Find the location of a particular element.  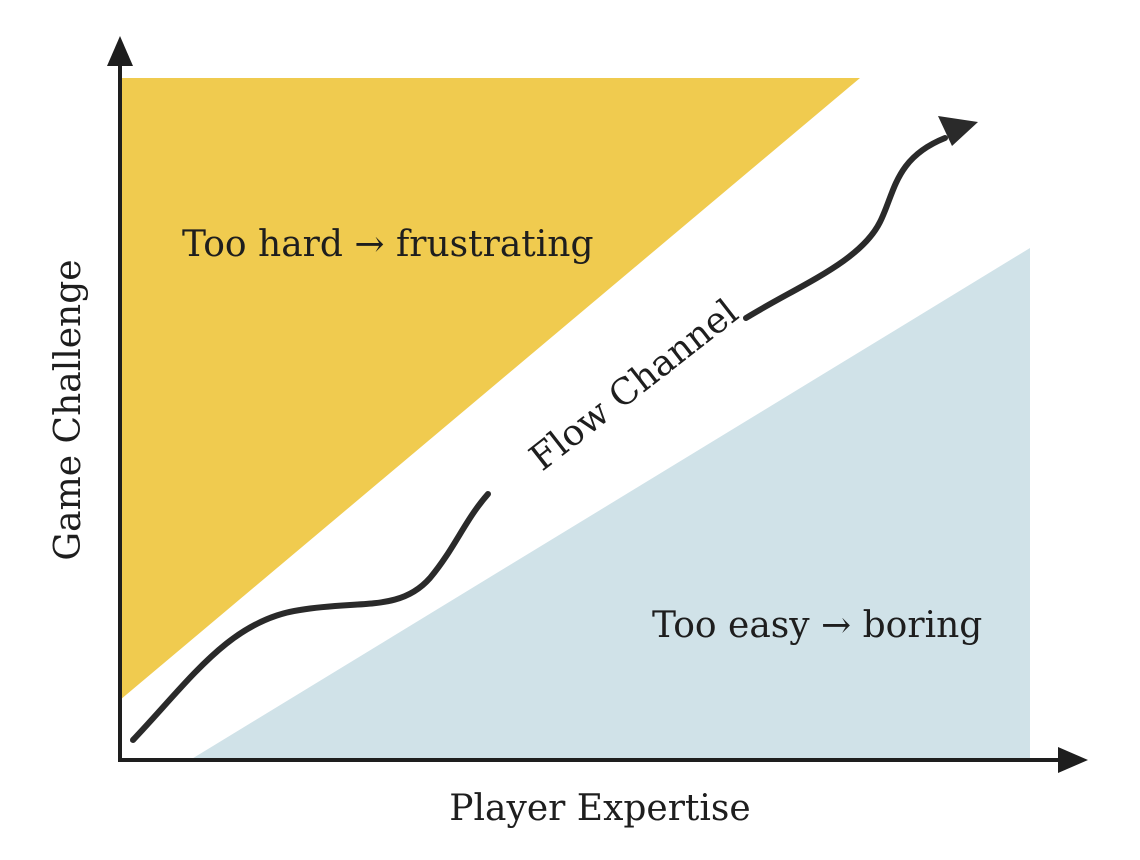

too-easy-label: Too easy → boring is located at coordinates (817, 625).